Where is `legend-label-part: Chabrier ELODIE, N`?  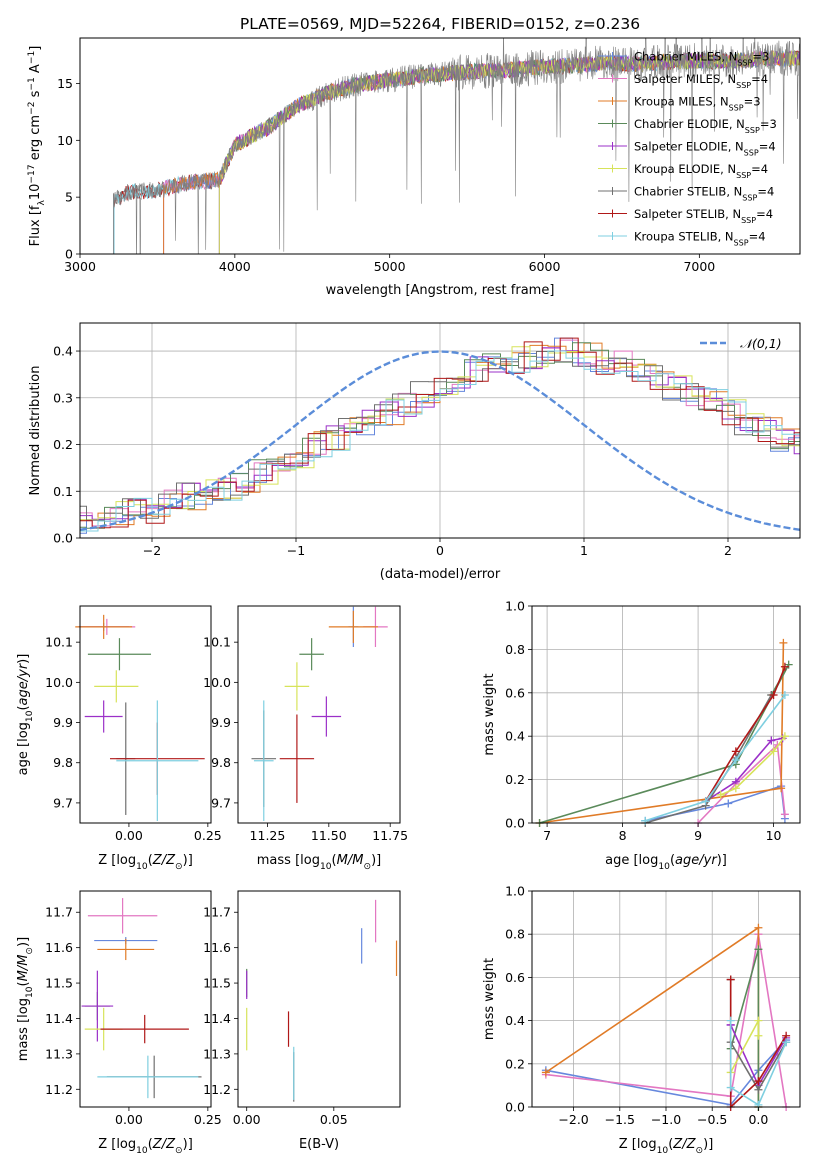
legend-label-part: Chabrier ELODIE, N is located at coordinates (689, 124).